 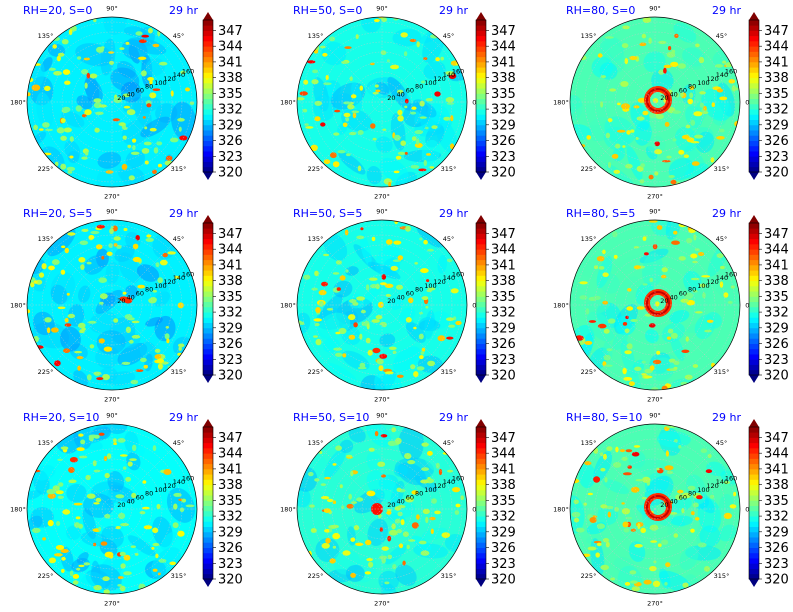 What do you see at coordinates (230, 31) in the screenshot?
I see `colorbar-tick-label: 347` at bounding box center [230, 31].